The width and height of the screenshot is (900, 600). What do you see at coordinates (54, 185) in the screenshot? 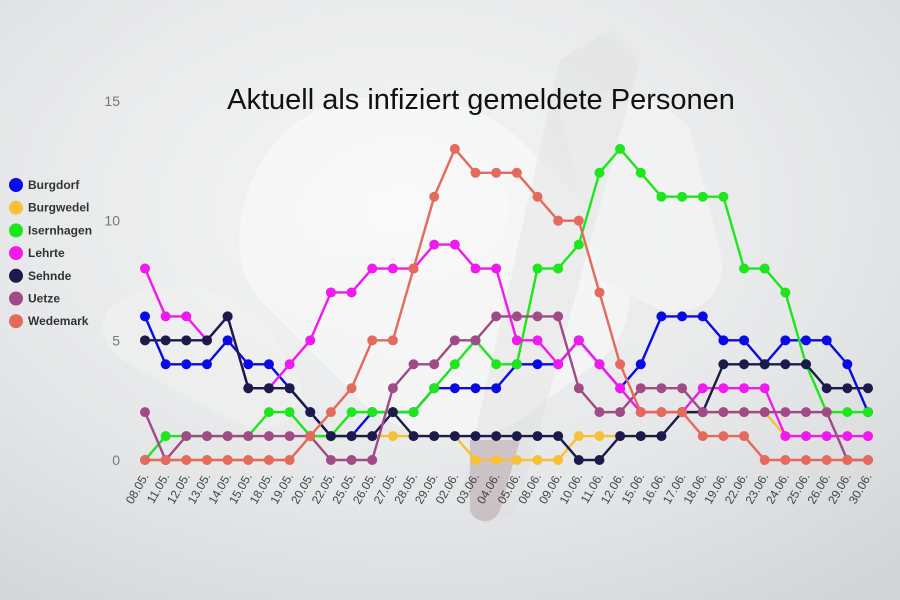
I see `legend-label: Burgdorf` at bounding box center [54, 185].